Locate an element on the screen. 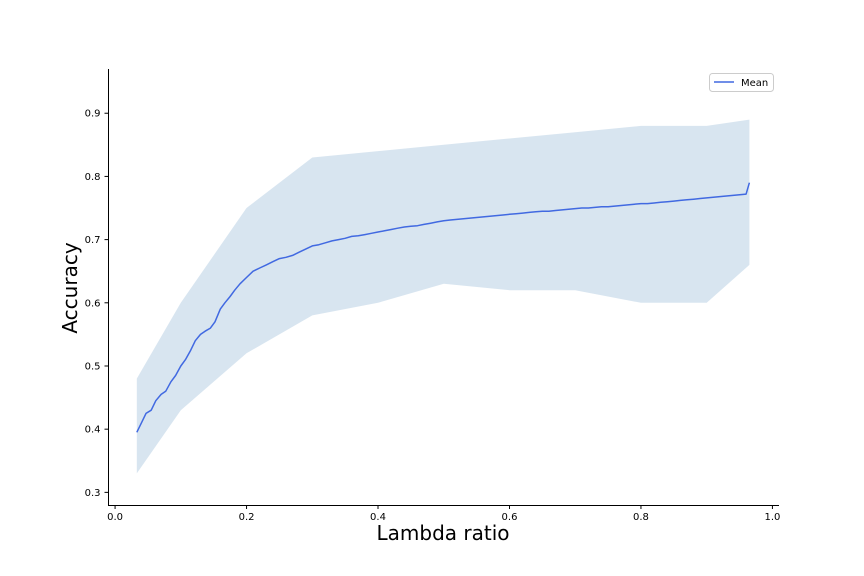 The height and width of the screenshot is (576, 864). y-tick-label: 0.7 is located at coordinates (93, 240).